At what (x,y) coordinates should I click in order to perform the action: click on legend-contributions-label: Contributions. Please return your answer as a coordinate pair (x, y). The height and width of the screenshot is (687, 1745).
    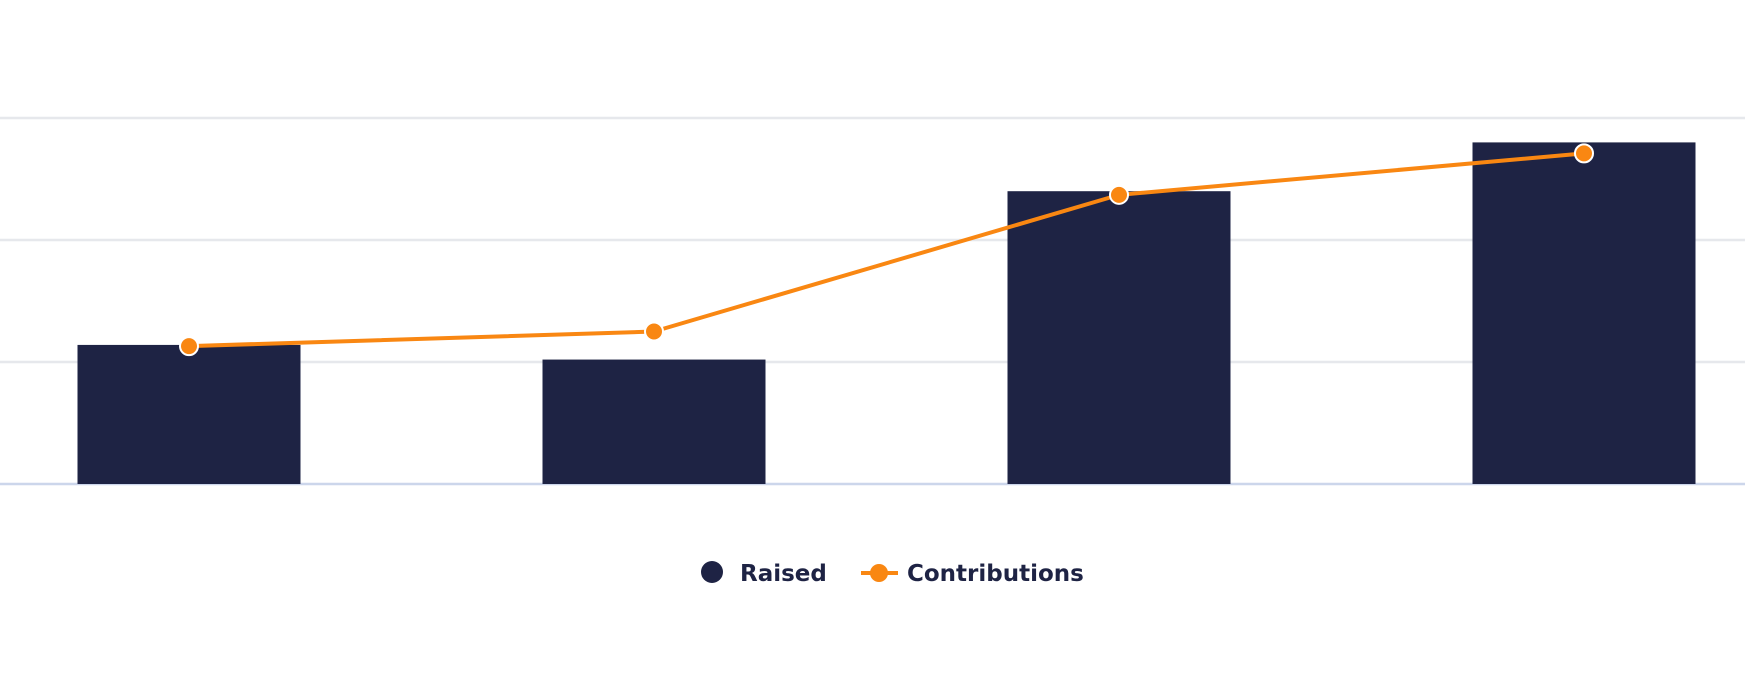
    Looking at the image, I should click on (995, 574).